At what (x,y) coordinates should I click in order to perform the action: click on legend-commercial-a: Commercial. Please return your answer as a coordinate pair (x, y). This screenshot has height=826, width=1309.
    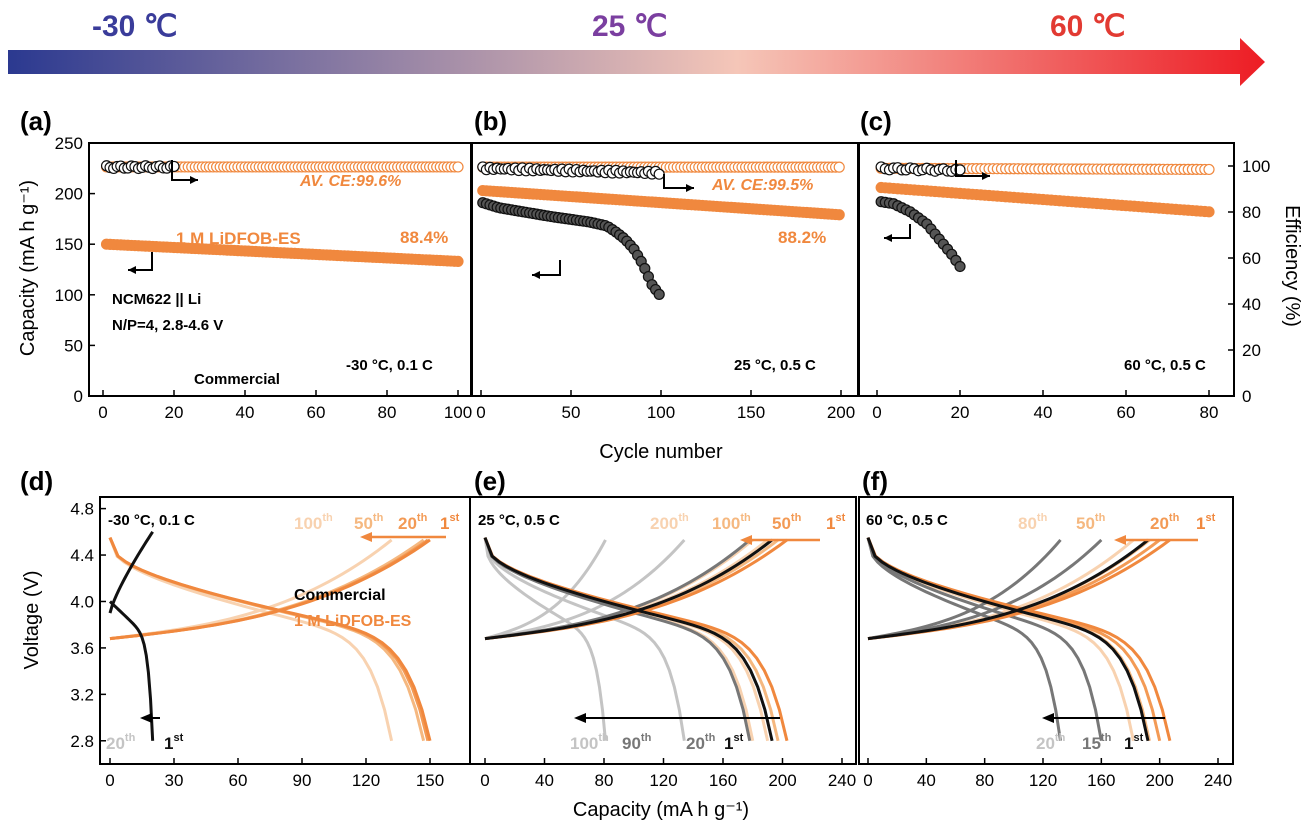
    Looking at the image, I should click on (237, 379).